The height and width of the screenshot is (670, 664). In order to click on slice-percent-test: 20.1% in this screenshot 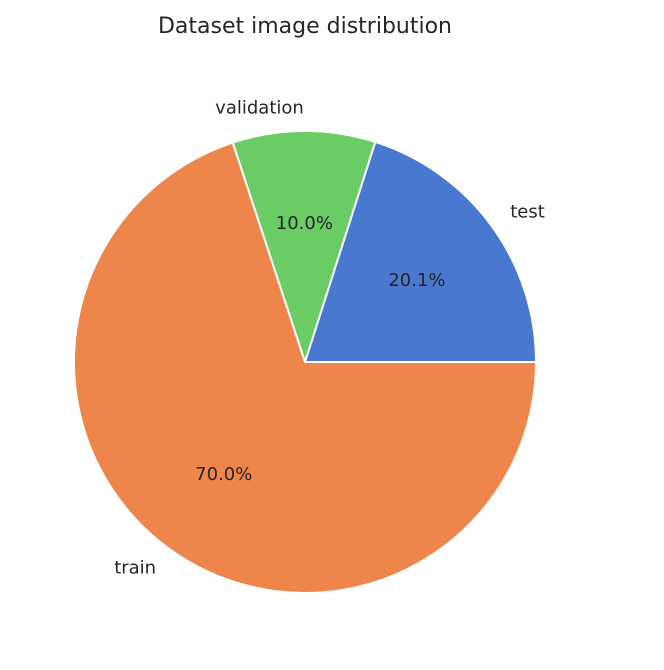, I will do `click(416, 280)`.